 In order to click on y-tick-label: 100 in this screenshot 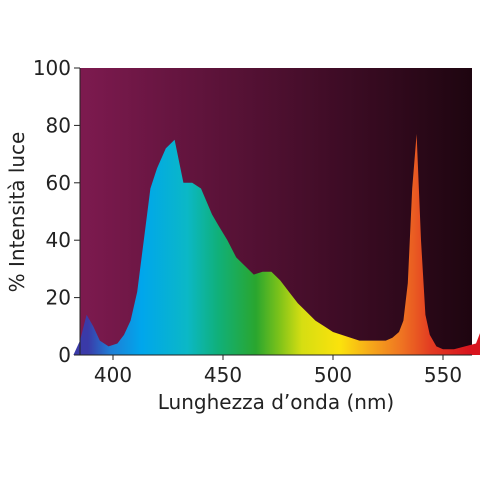, I will do `click(52, 68)`.